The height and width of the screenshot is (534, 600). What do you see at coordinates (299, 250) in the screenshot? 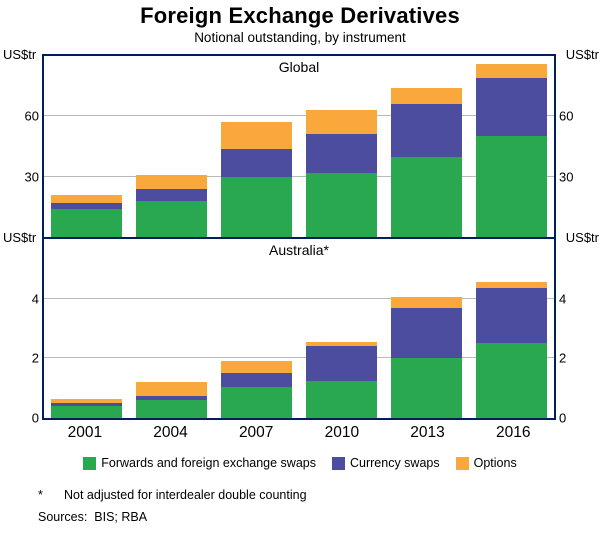
I see `panel-title-australia: Australia*` at bounding box center [299, 250].